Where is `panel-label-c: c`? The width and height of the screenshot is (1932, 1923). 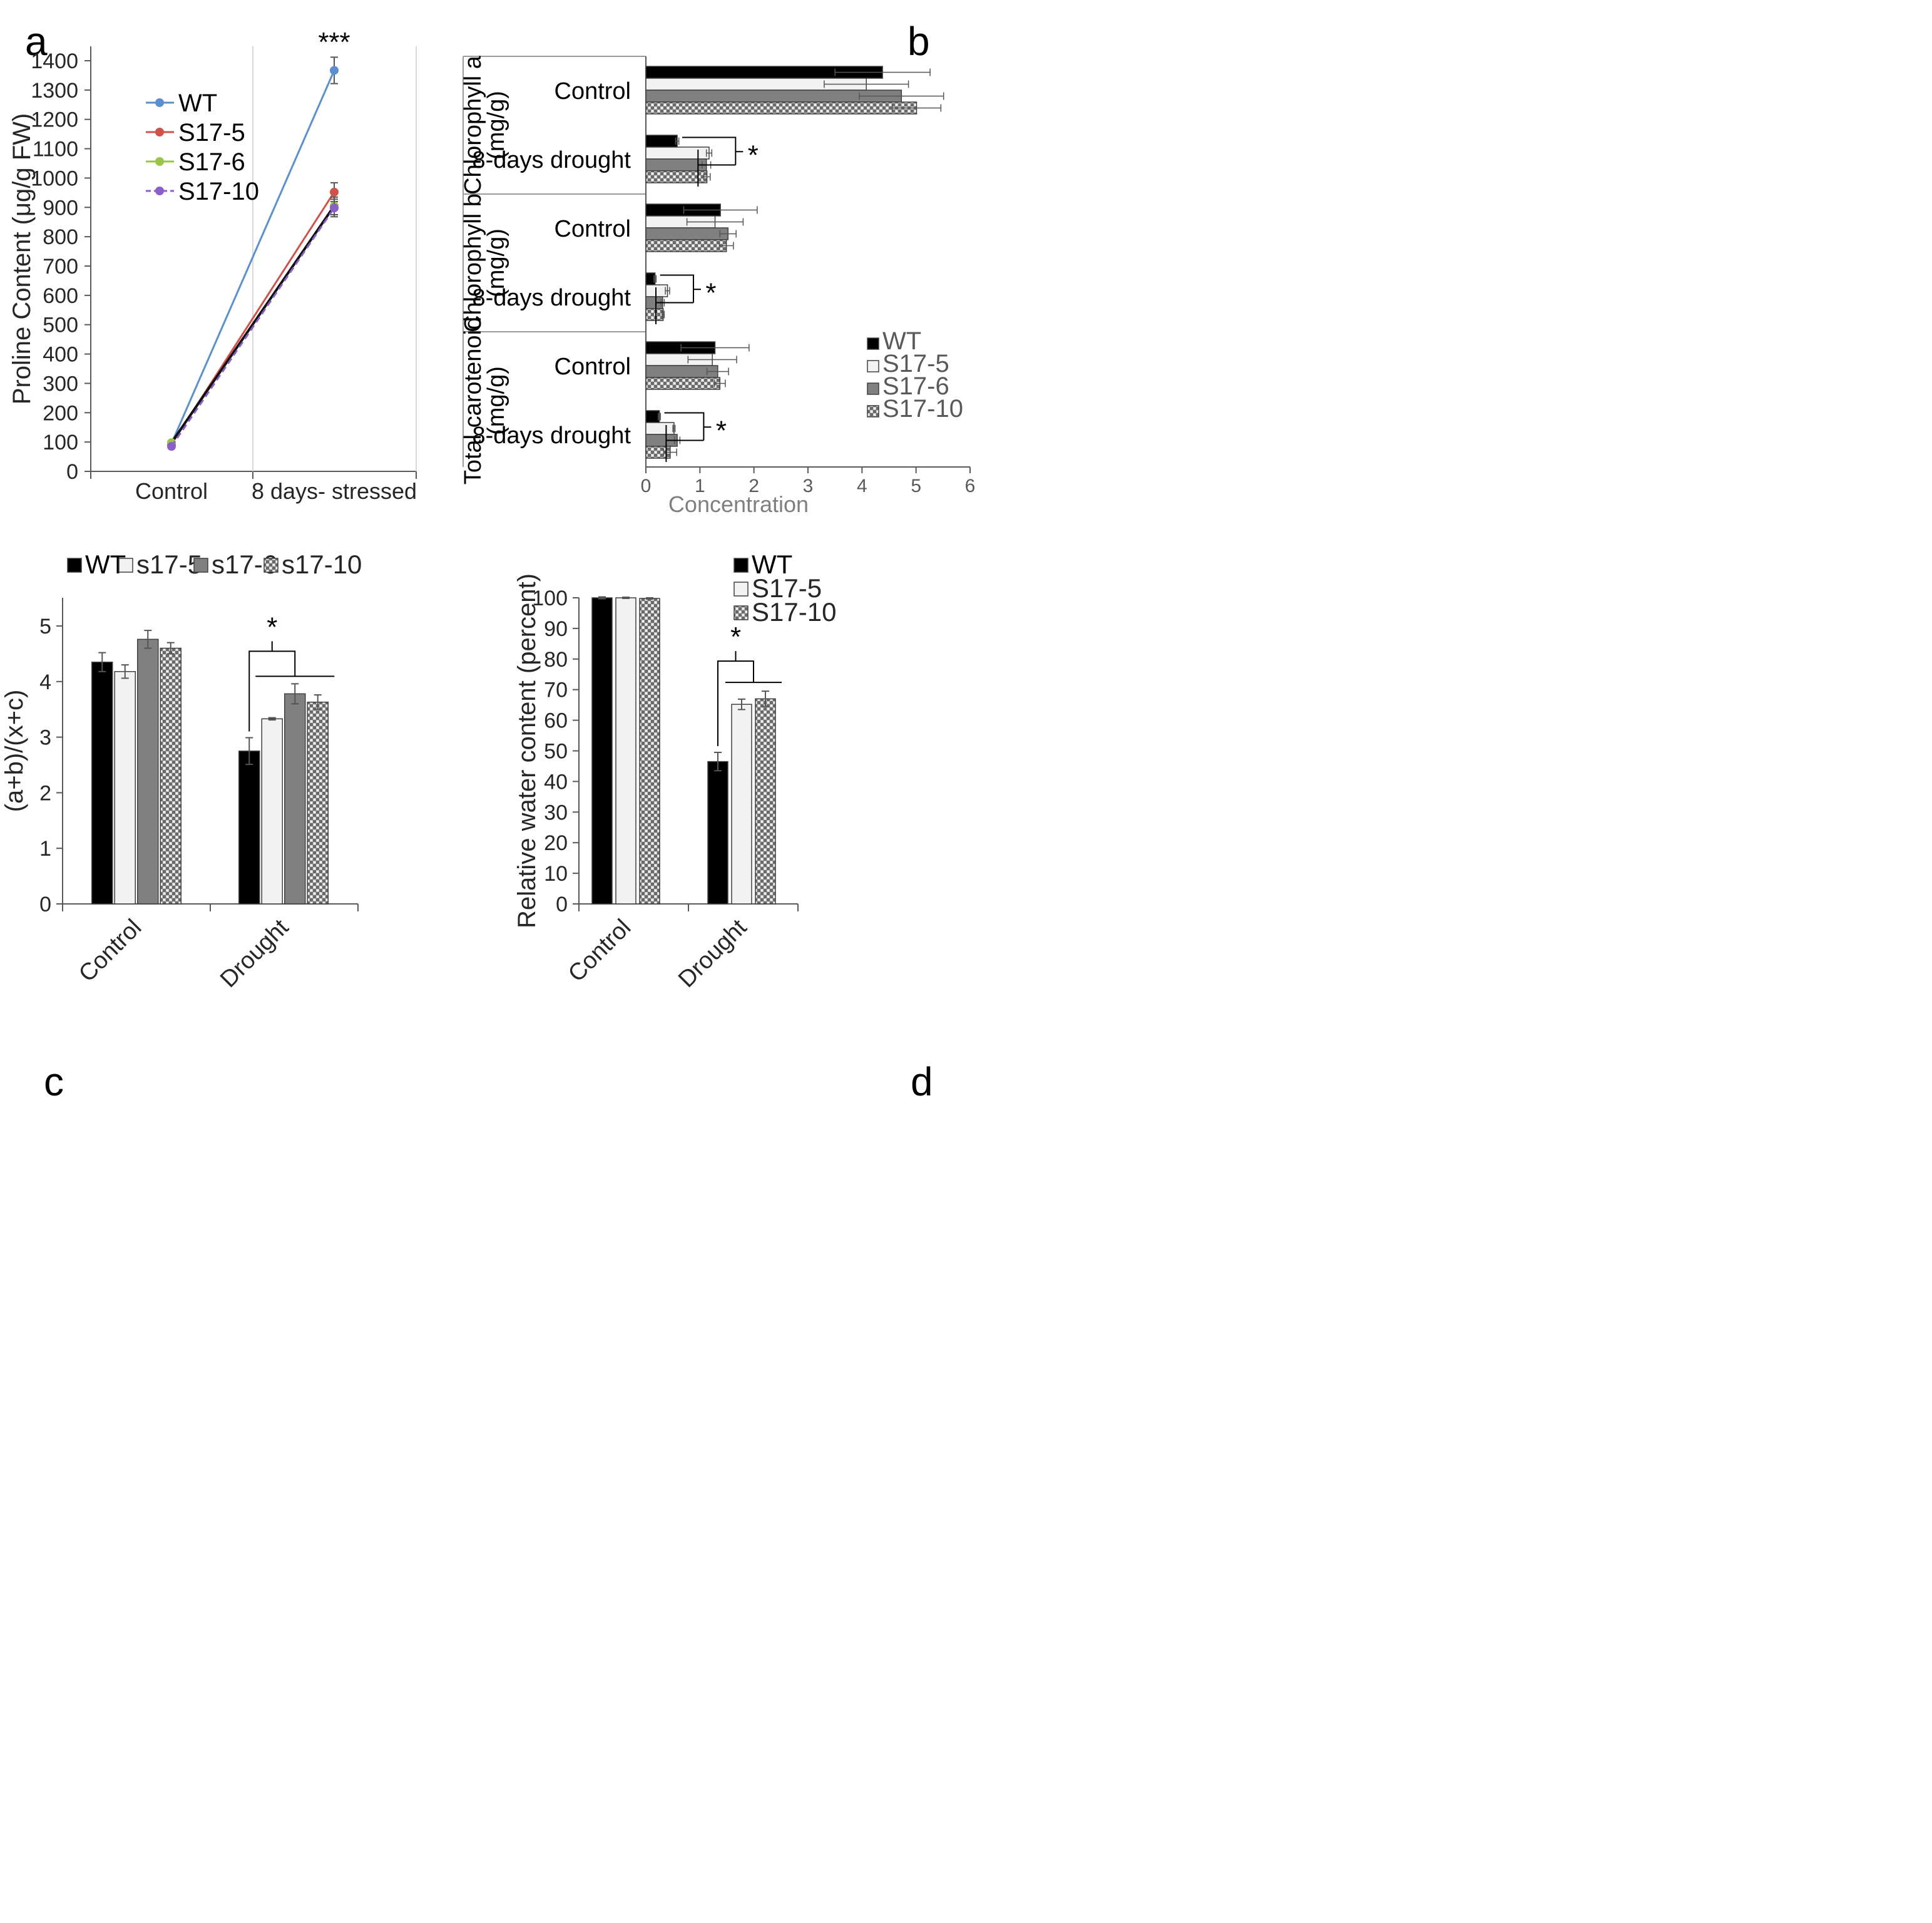
panel-label-c: c is located at coordinates (54, 1081).